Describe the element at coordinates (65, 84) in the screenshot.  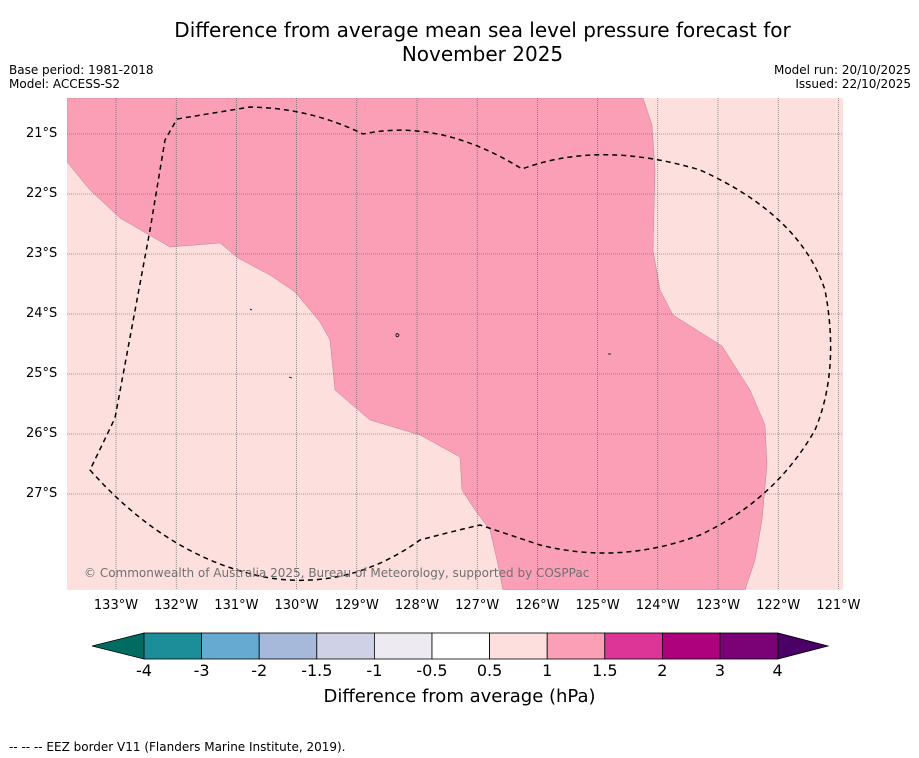
I see `model-name: Model: ACCESS-S2` at that location.